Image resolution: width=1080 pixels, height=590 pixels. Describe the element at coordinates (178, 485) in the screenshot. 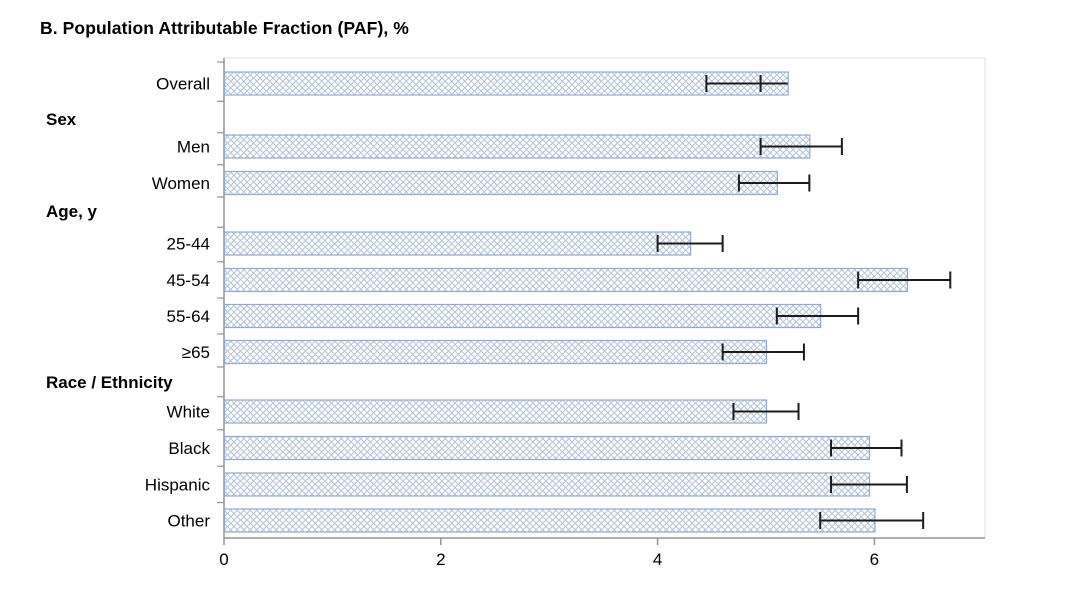

I see `row-label-hispanic: Hispanic` at that location.